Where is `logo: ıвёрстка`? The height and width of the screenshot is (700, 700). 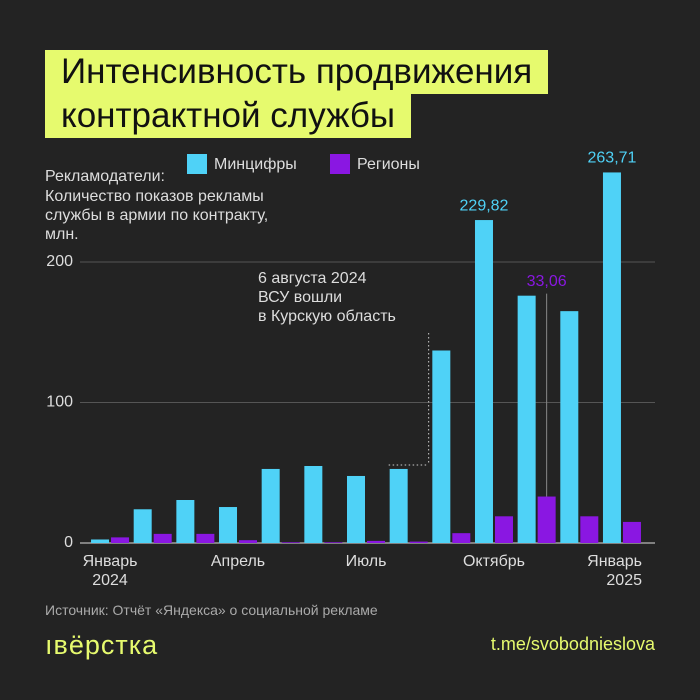 logo: ıвёрстка is located at coordinates (102, 645).